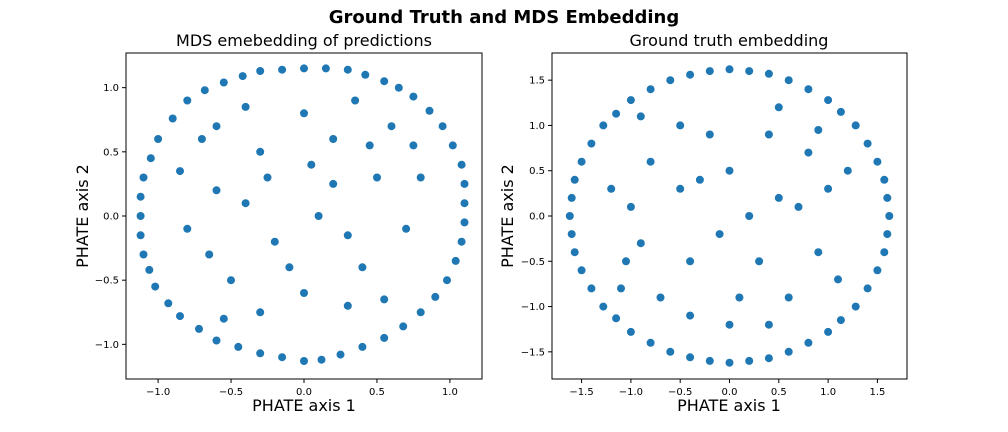  I want to click on x-axis-ticks: −1.5 −1.0 −0.5 0.0 0.5 1.0 1.5, so click(727, 388).